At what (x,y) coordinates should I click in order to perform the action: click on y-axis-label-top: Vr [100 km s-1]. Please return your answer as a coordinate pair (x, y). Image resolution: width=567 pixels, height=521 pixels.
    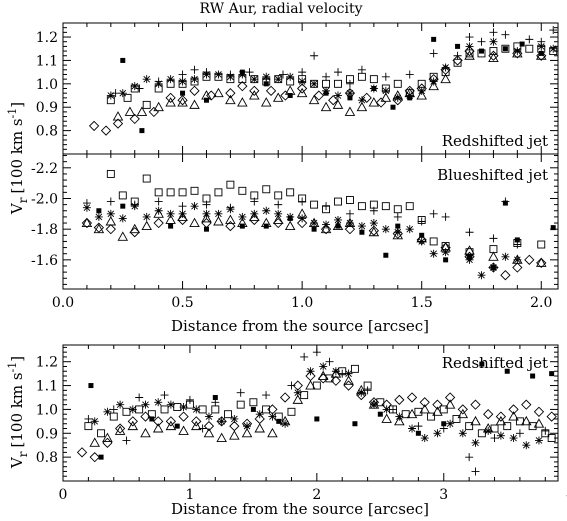
    Looking at the image, I should click on (18, 158).